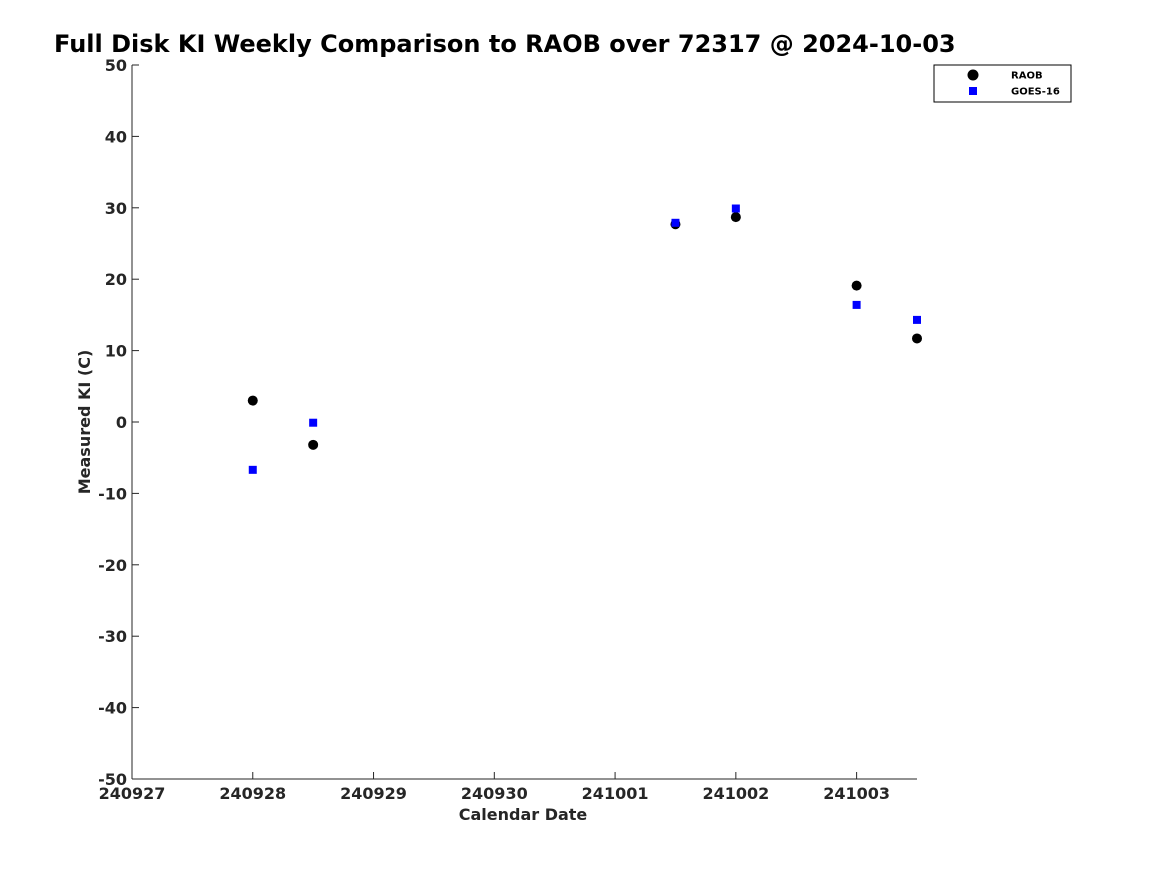  I want to click on legend-box, so click(1002, 83).